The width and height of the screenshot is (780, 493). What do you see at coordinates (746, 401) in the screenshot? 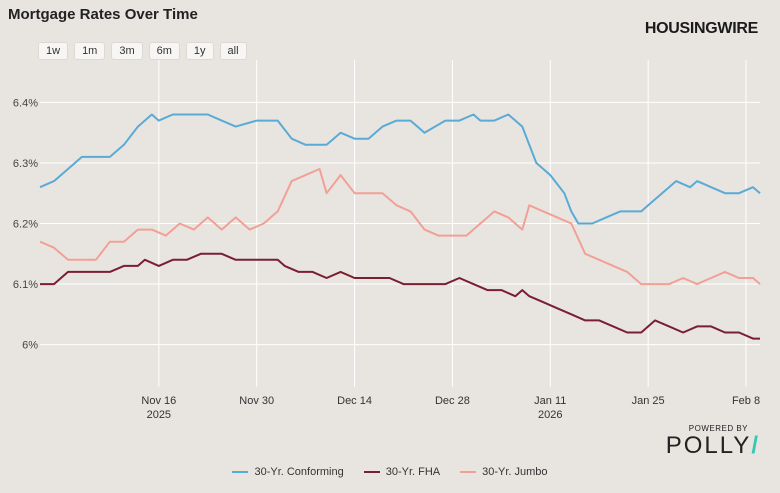
I see `x-tick-label: Feb 8` at bounding box center [746, 401].